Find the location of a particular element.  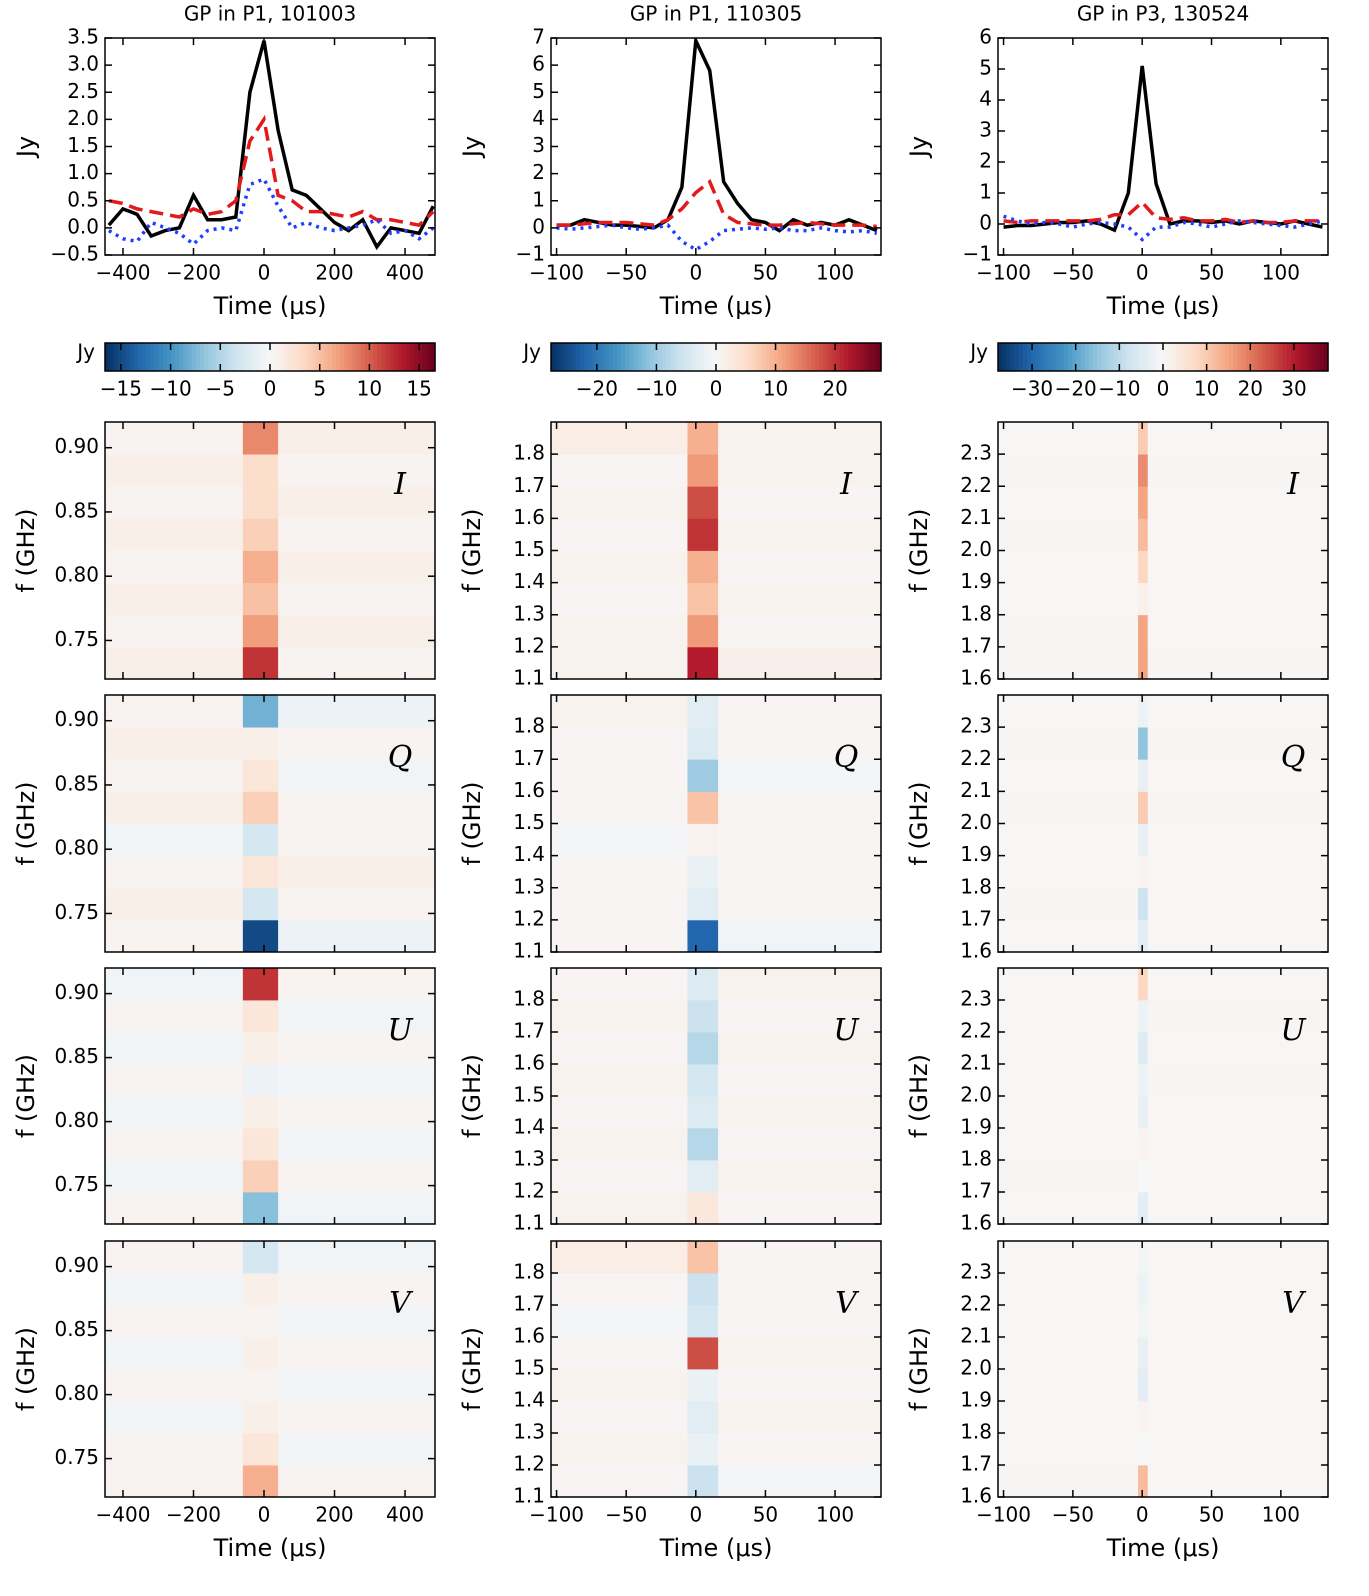

stokes-label: I is located at coordinates (846, 484).